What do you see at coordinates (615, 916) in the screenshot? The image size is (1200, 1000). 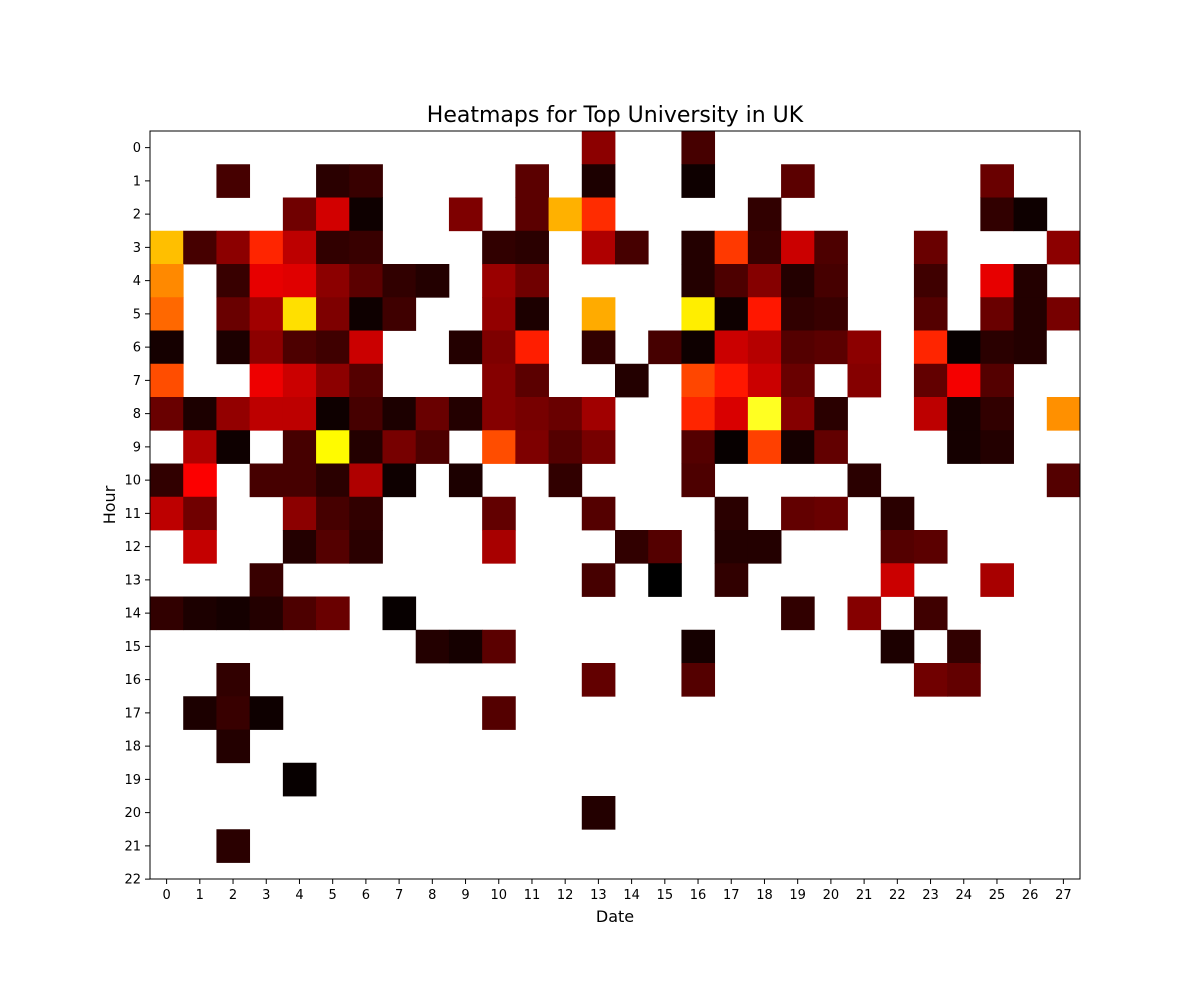 I see `x-axis-label: Date` at bounding box center [615, 916].